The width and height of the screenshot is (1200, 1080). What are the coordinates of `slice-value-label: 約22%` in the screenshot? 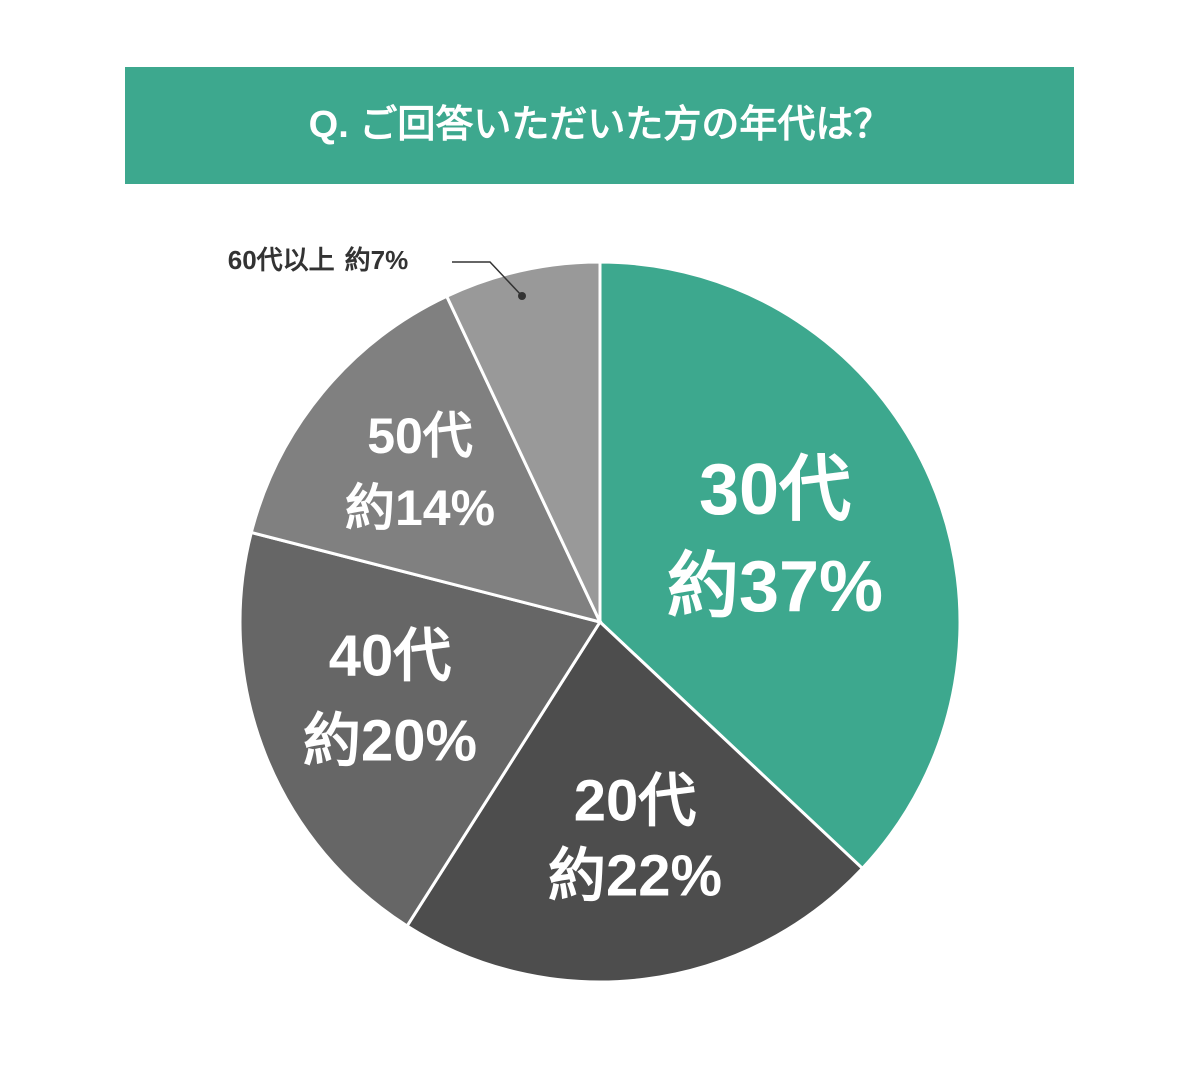 It's located at (635, 875).